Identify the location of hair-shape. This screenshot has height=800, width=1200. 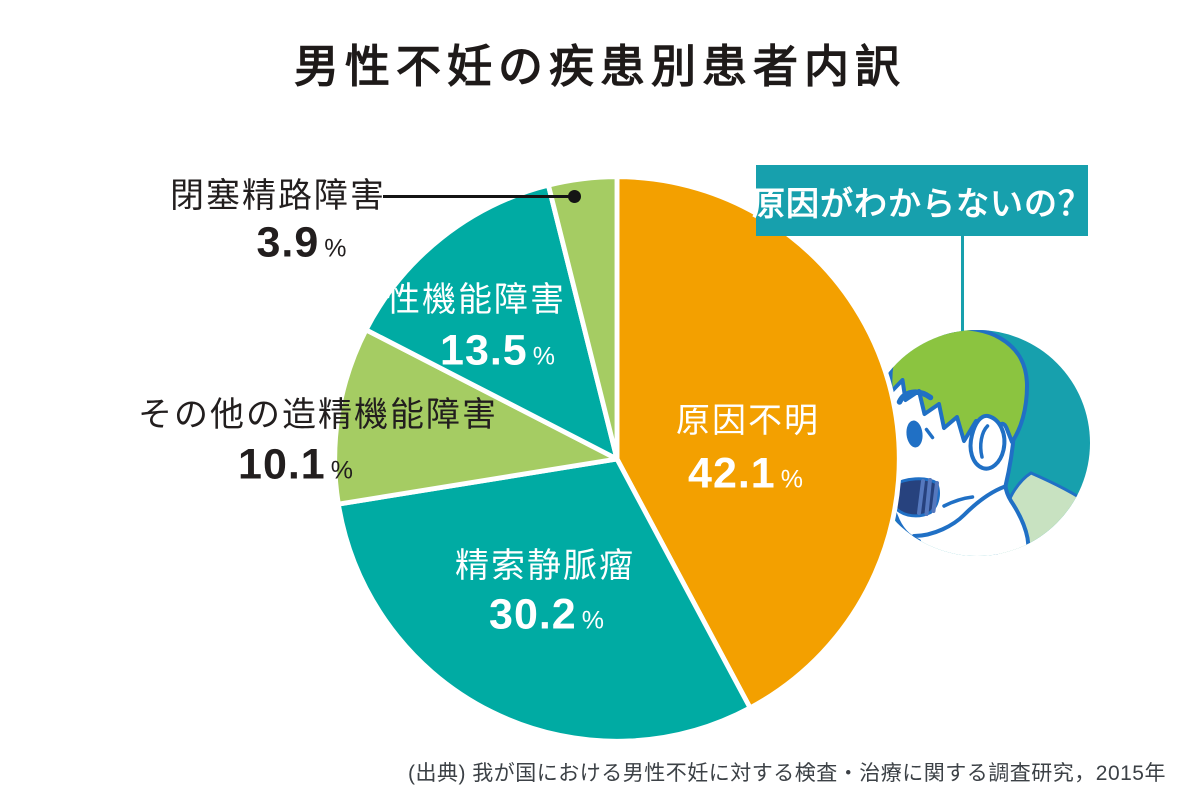
(958, 388).